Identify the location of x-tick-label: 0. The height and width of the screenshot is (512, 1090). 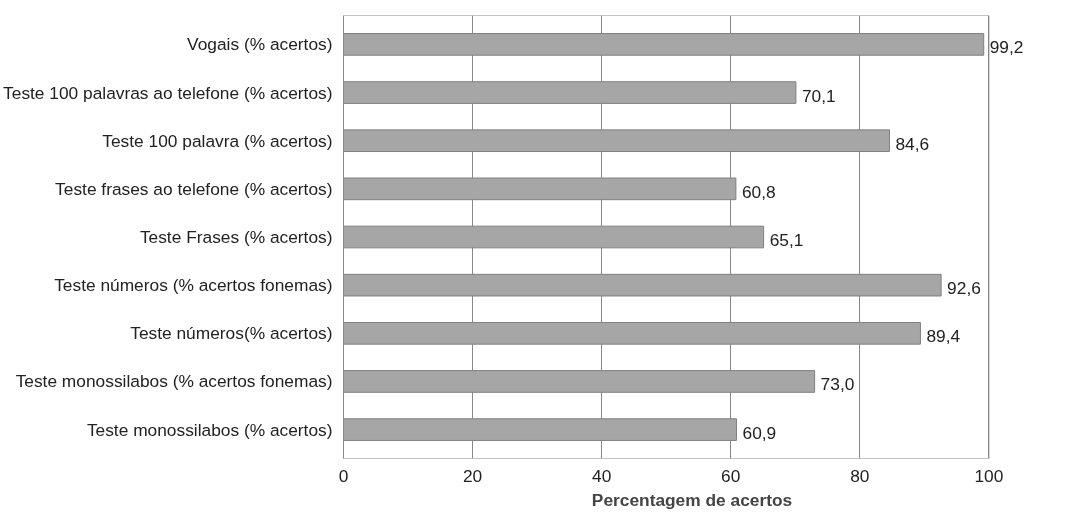
(343, 475).